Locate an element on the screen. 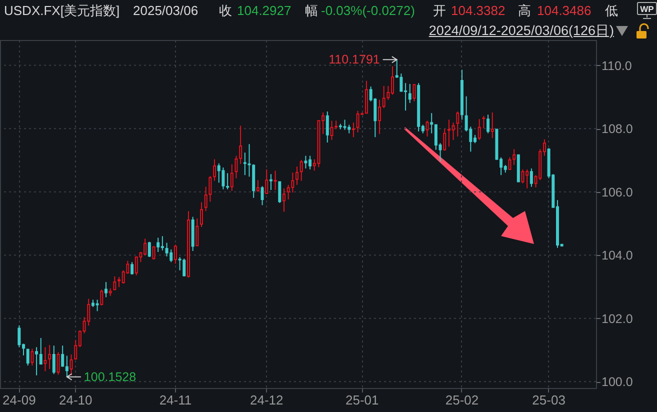 This screenshot has width=657, height=412. text: 收 is located at coordinates (225, 11).